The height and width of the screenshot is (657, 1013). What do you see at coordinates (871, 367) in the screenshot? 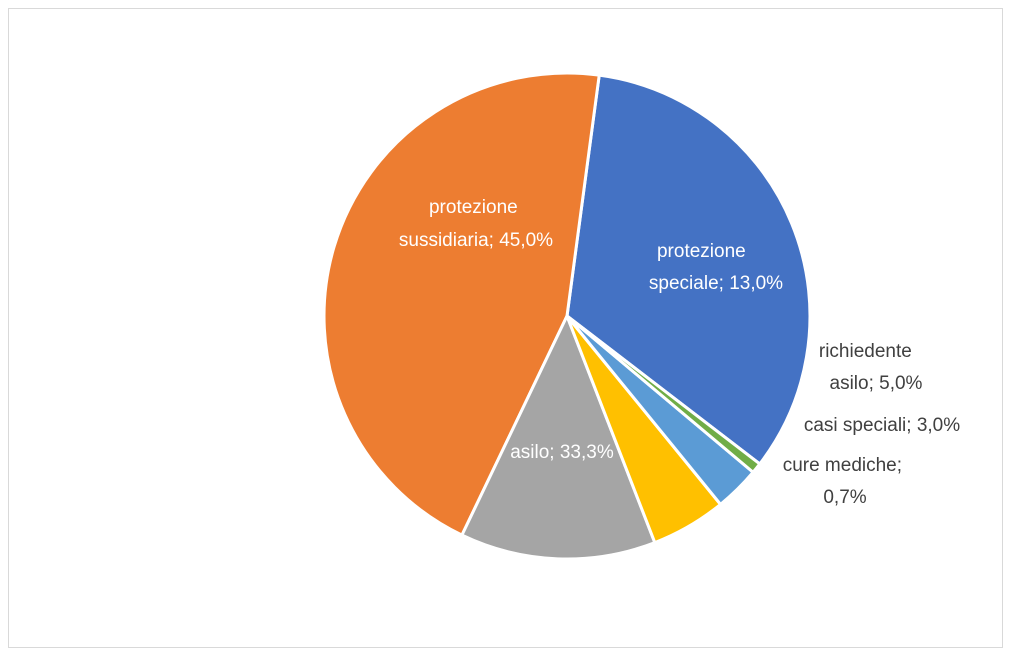
I see `label-richiedente-asilo: richiedente asilo; 5,0%` at bounding box center [871, 367].